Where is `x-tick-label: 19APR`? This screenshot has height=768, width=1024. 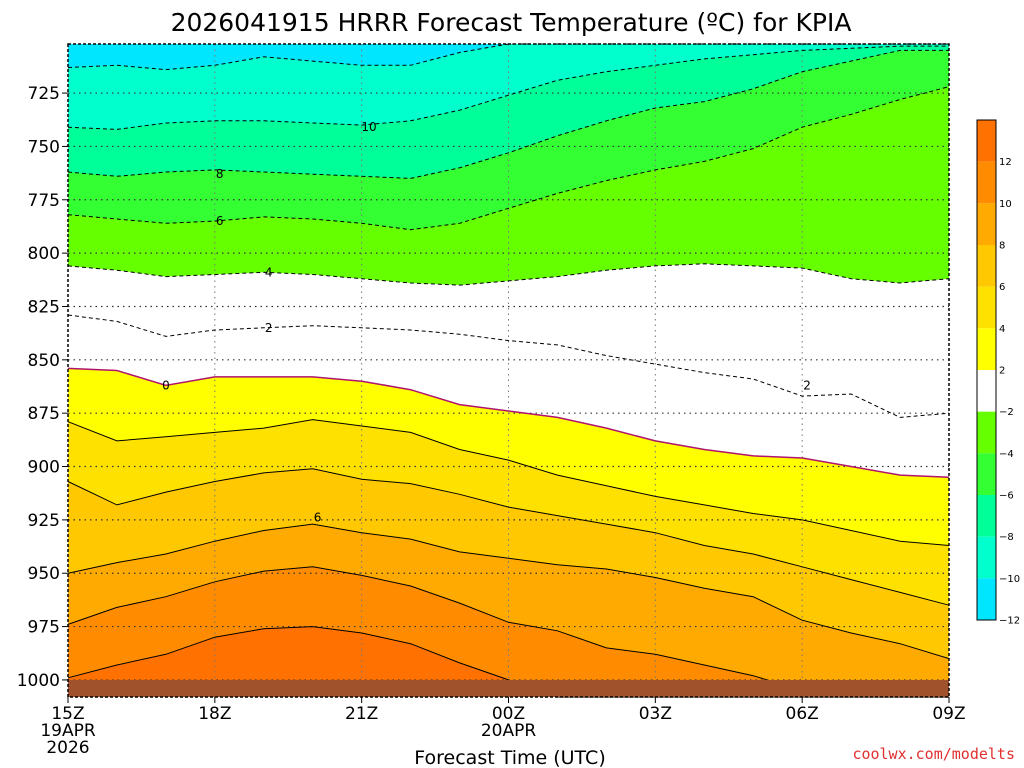
x-tick-label: 19APR is located at coordinates (68, 731).